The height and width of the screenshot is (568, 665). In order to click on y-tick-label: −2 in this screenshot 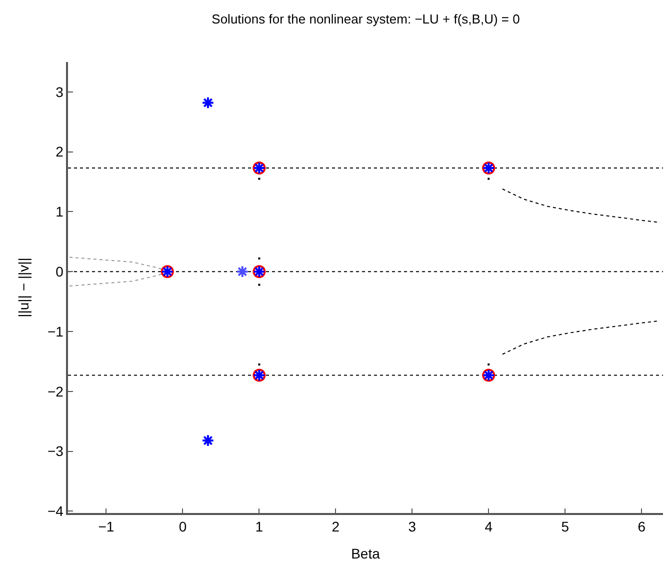, I will do `click(55, 391)`.